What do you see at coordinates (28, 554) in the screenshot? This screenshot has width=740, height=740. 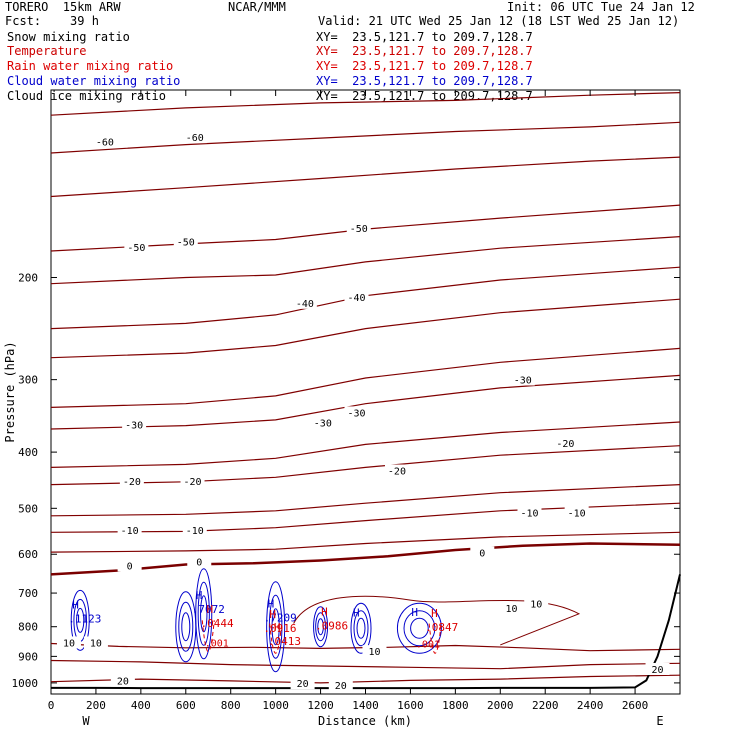 I see `y-tick-label: 600` at bounding box center [28, 554].